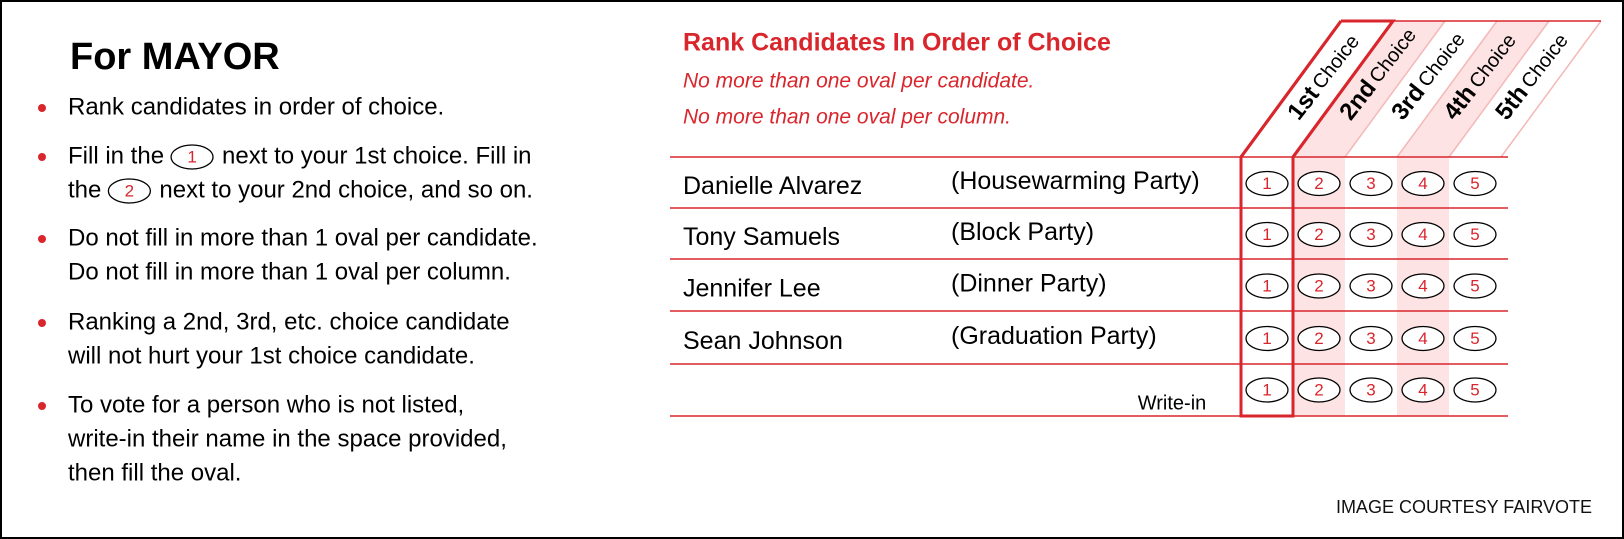 The width and height of the screenshot is (1624, 539). I want to click on instruction-text: Fill in the, so click(116, 155).